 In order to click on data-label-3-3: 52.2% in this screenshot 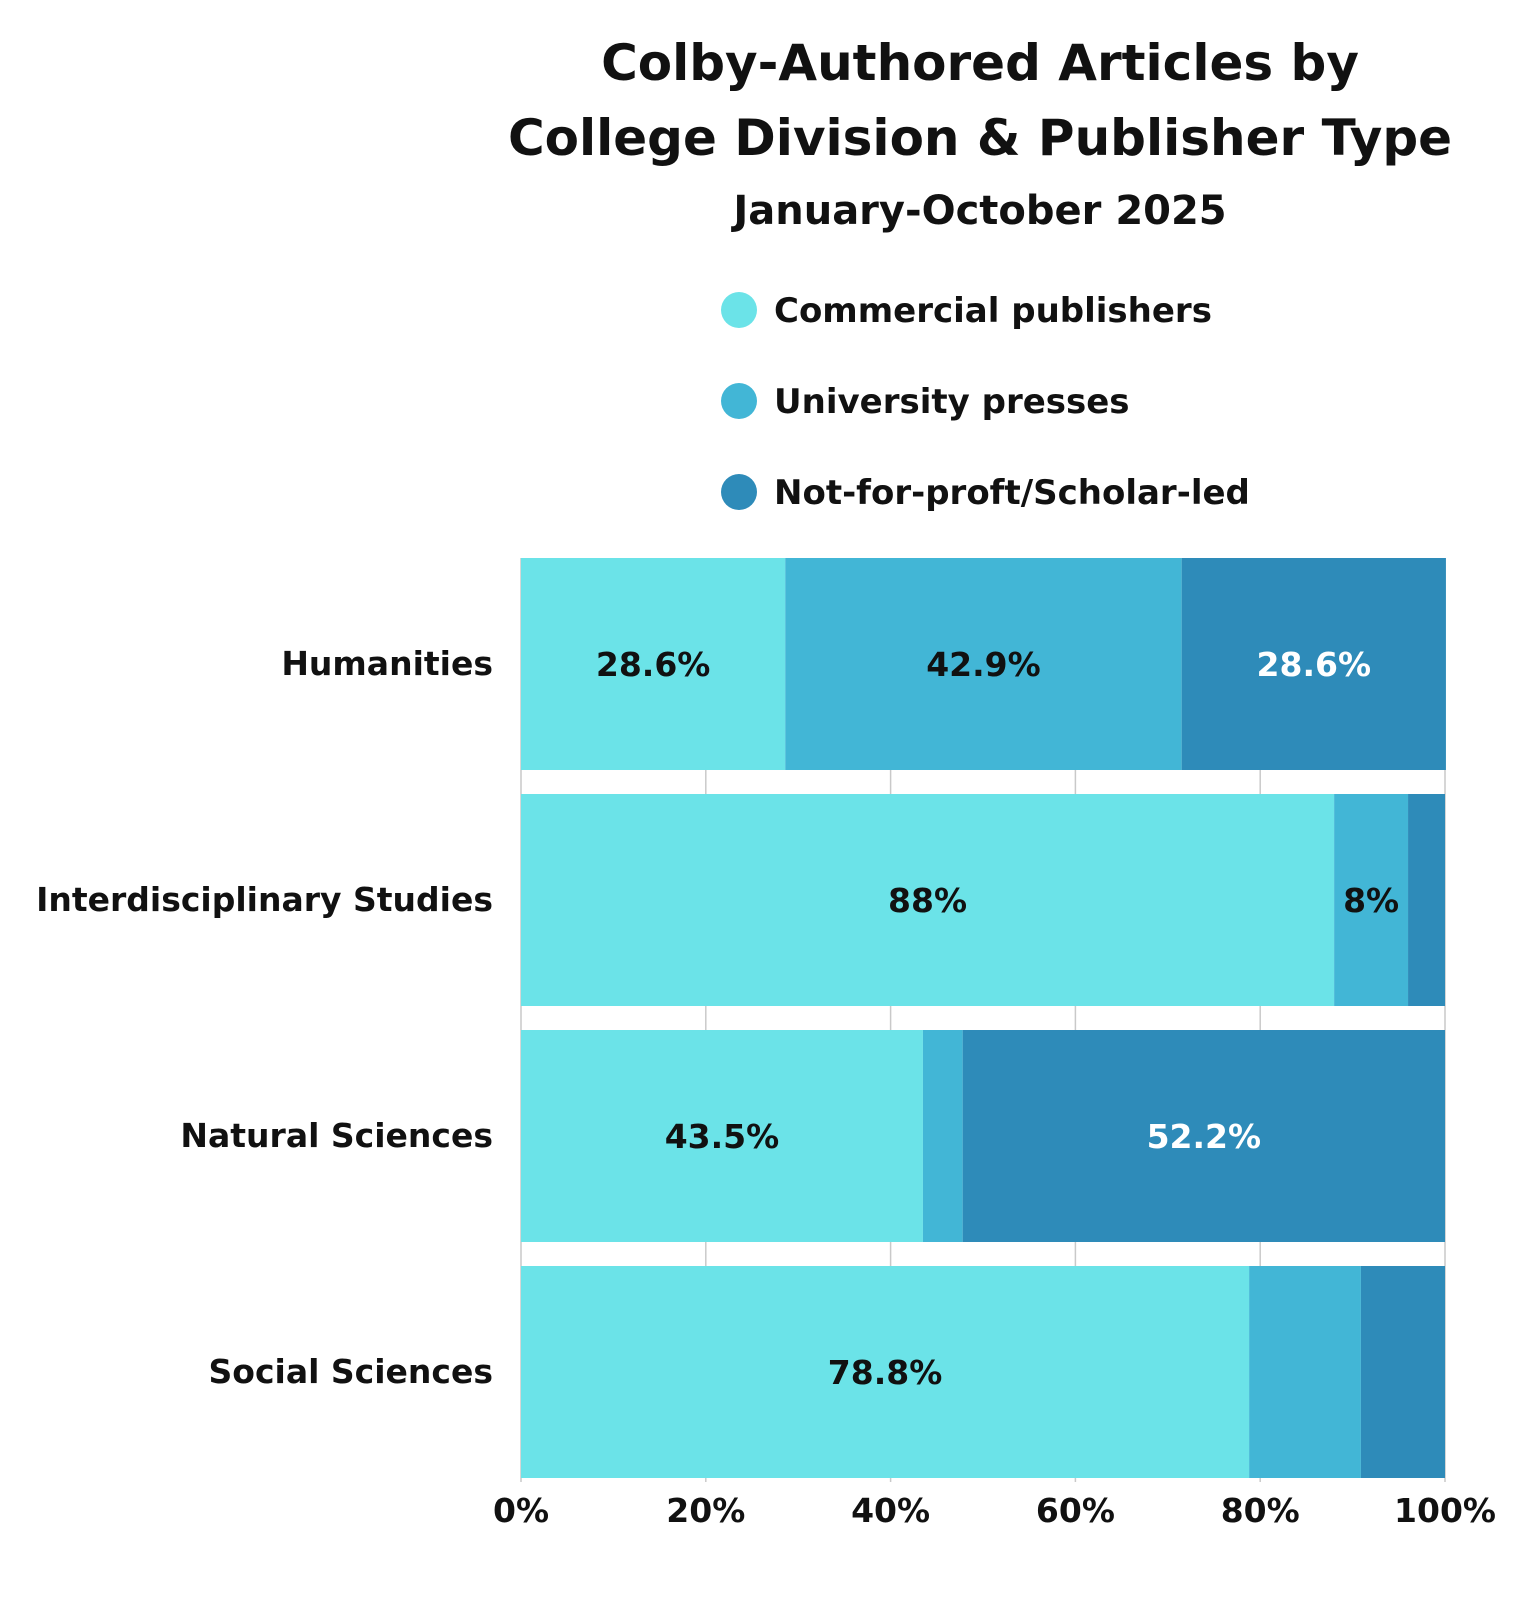, I will do `click(1204, 1136)`.